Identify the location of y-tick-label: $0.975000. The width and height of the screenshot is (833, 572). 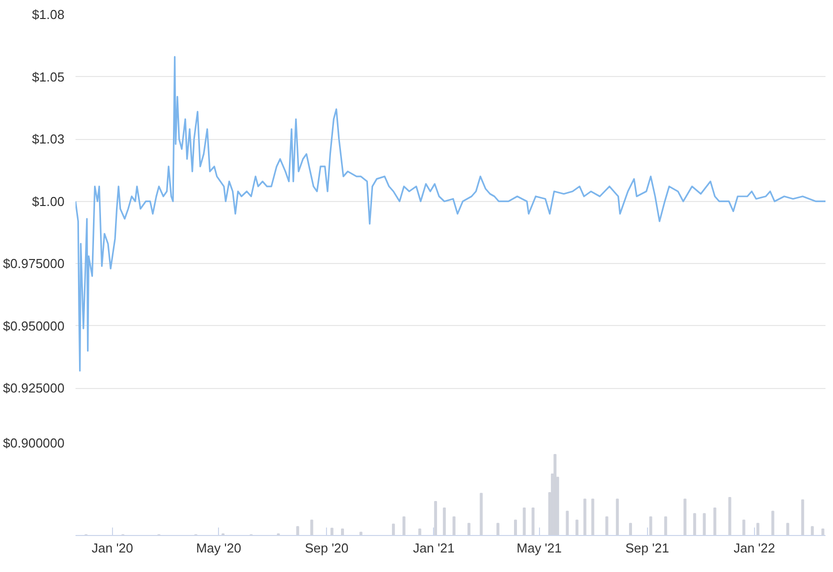
(33, 264).